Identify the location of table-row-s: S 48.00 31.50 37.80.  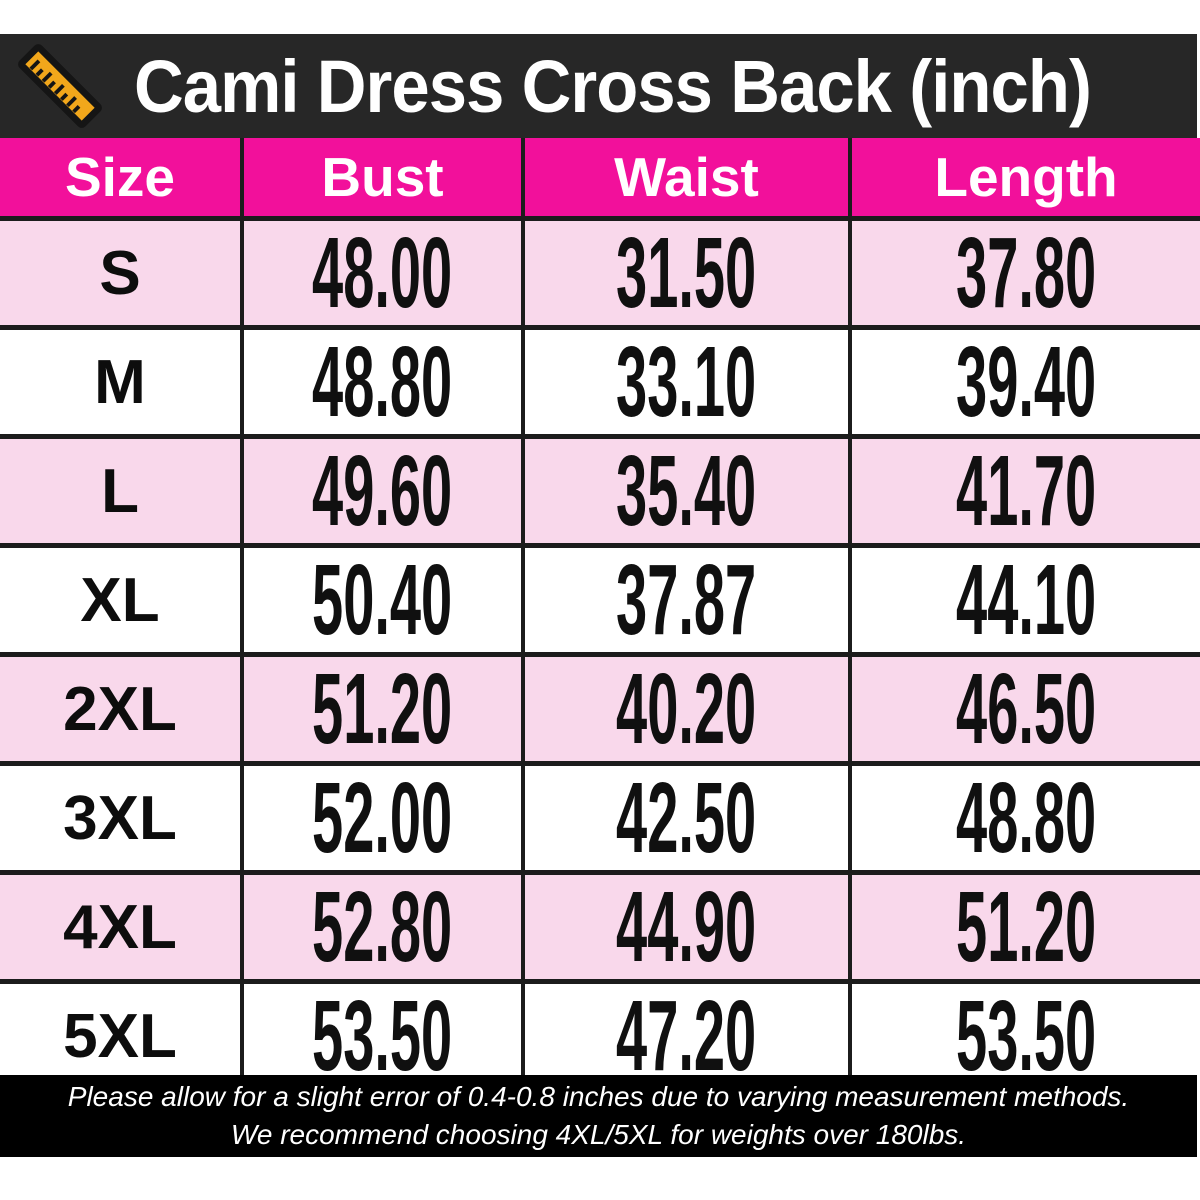
(600, 273).